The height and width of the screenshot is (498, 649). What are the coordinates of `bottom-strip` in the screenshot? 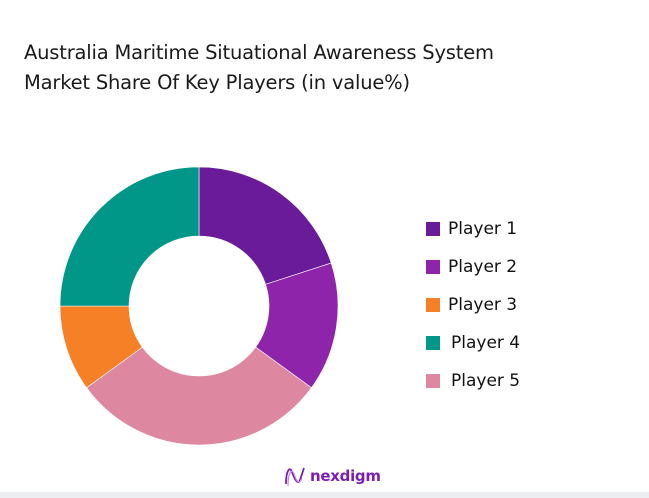 It's located at (324, 495).